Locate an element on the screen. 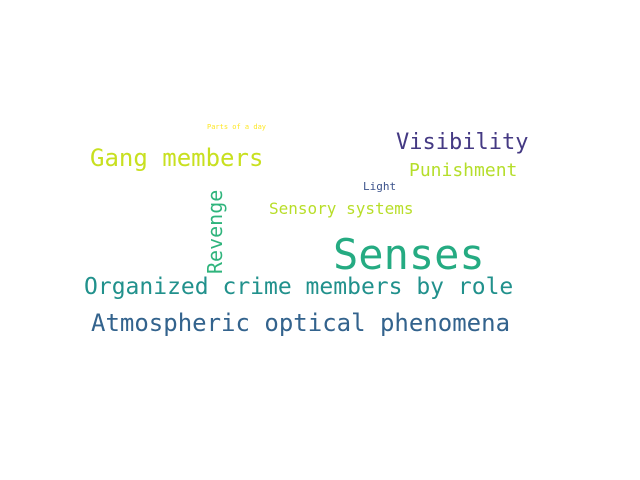  word-parts-of-a-day: Parts of a day is located at coordinates (237, 127).